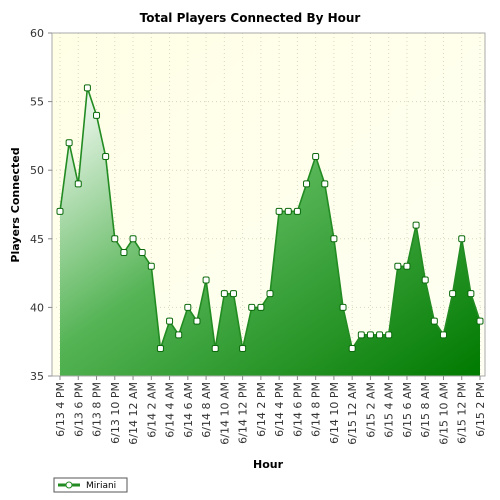  Describe the element at coordinates (268, 464) in the screenshot. I see `x-axis-label: Hour` at that location.